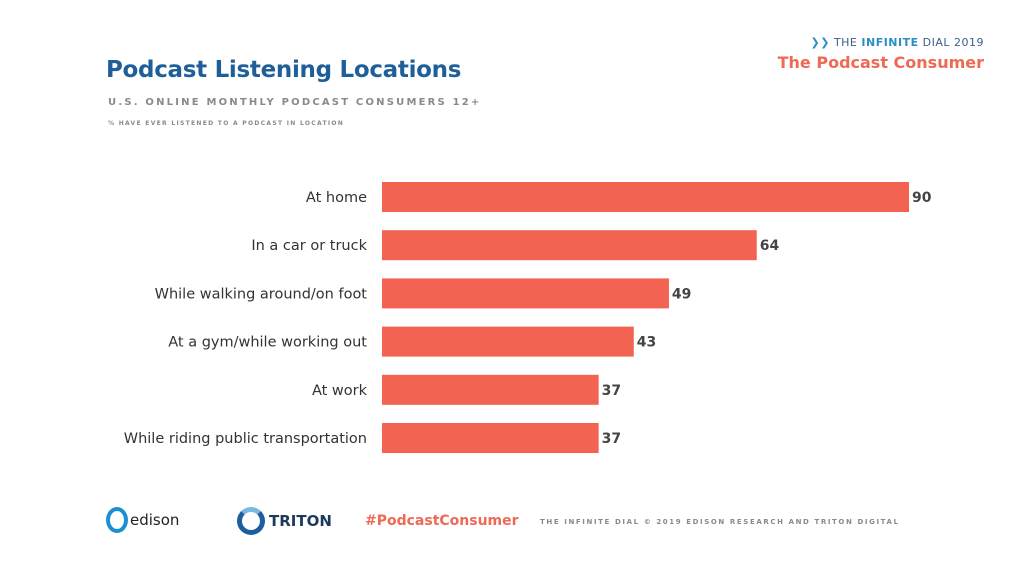 The width and height of the screenshot is (1024, 576). Describe the element at coordinates (681, 294) in the screenshot. I see `value-label: 49` at that location.